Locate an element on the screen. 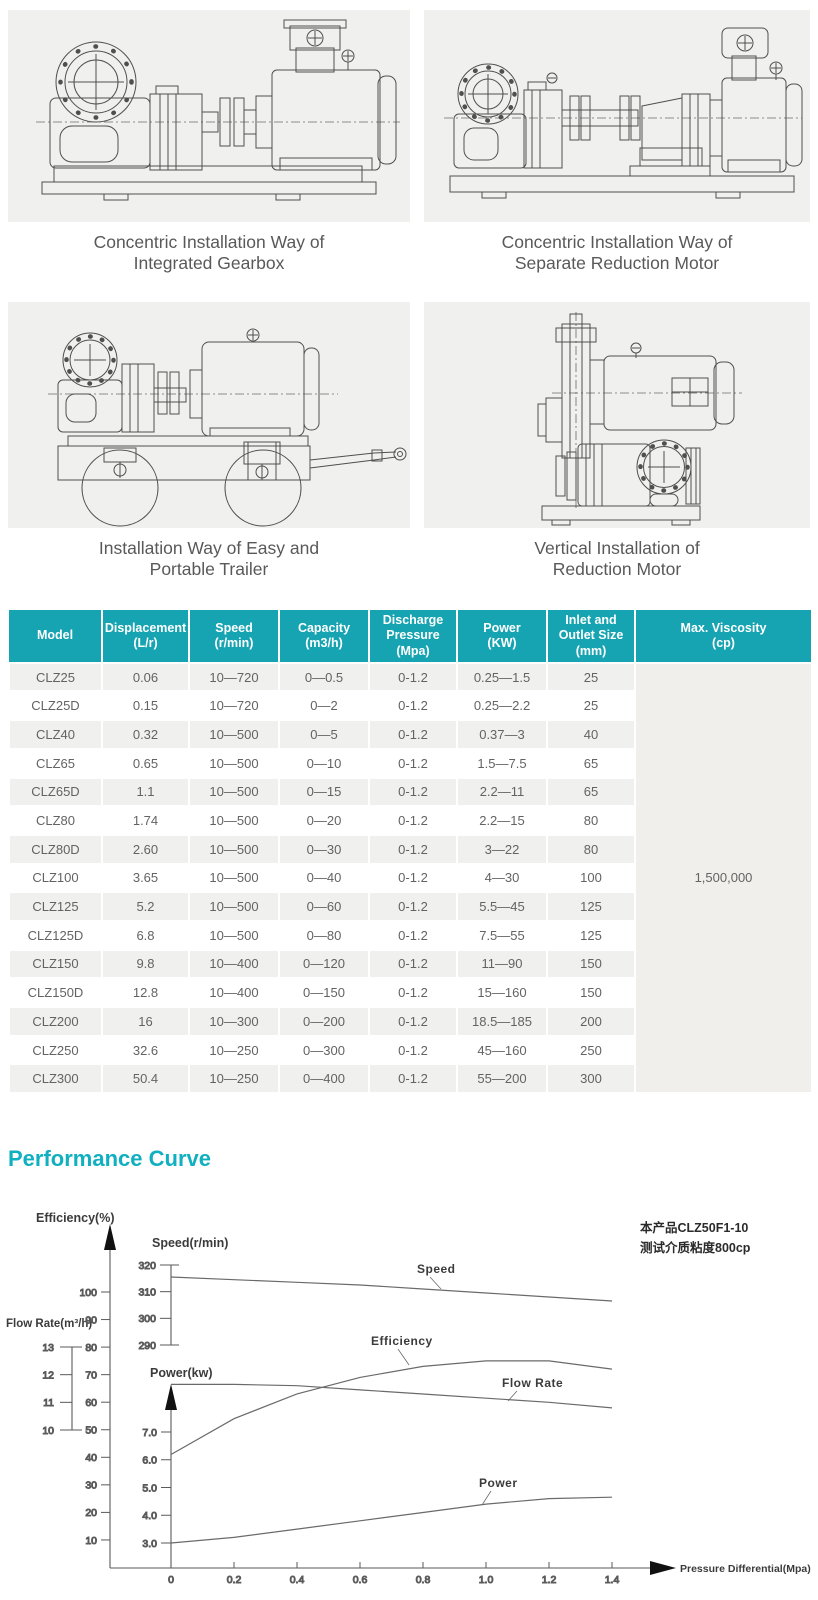 This screenshot has width=818, height=1600. table-cell: 0—5 is located at coordinates (323, 734).